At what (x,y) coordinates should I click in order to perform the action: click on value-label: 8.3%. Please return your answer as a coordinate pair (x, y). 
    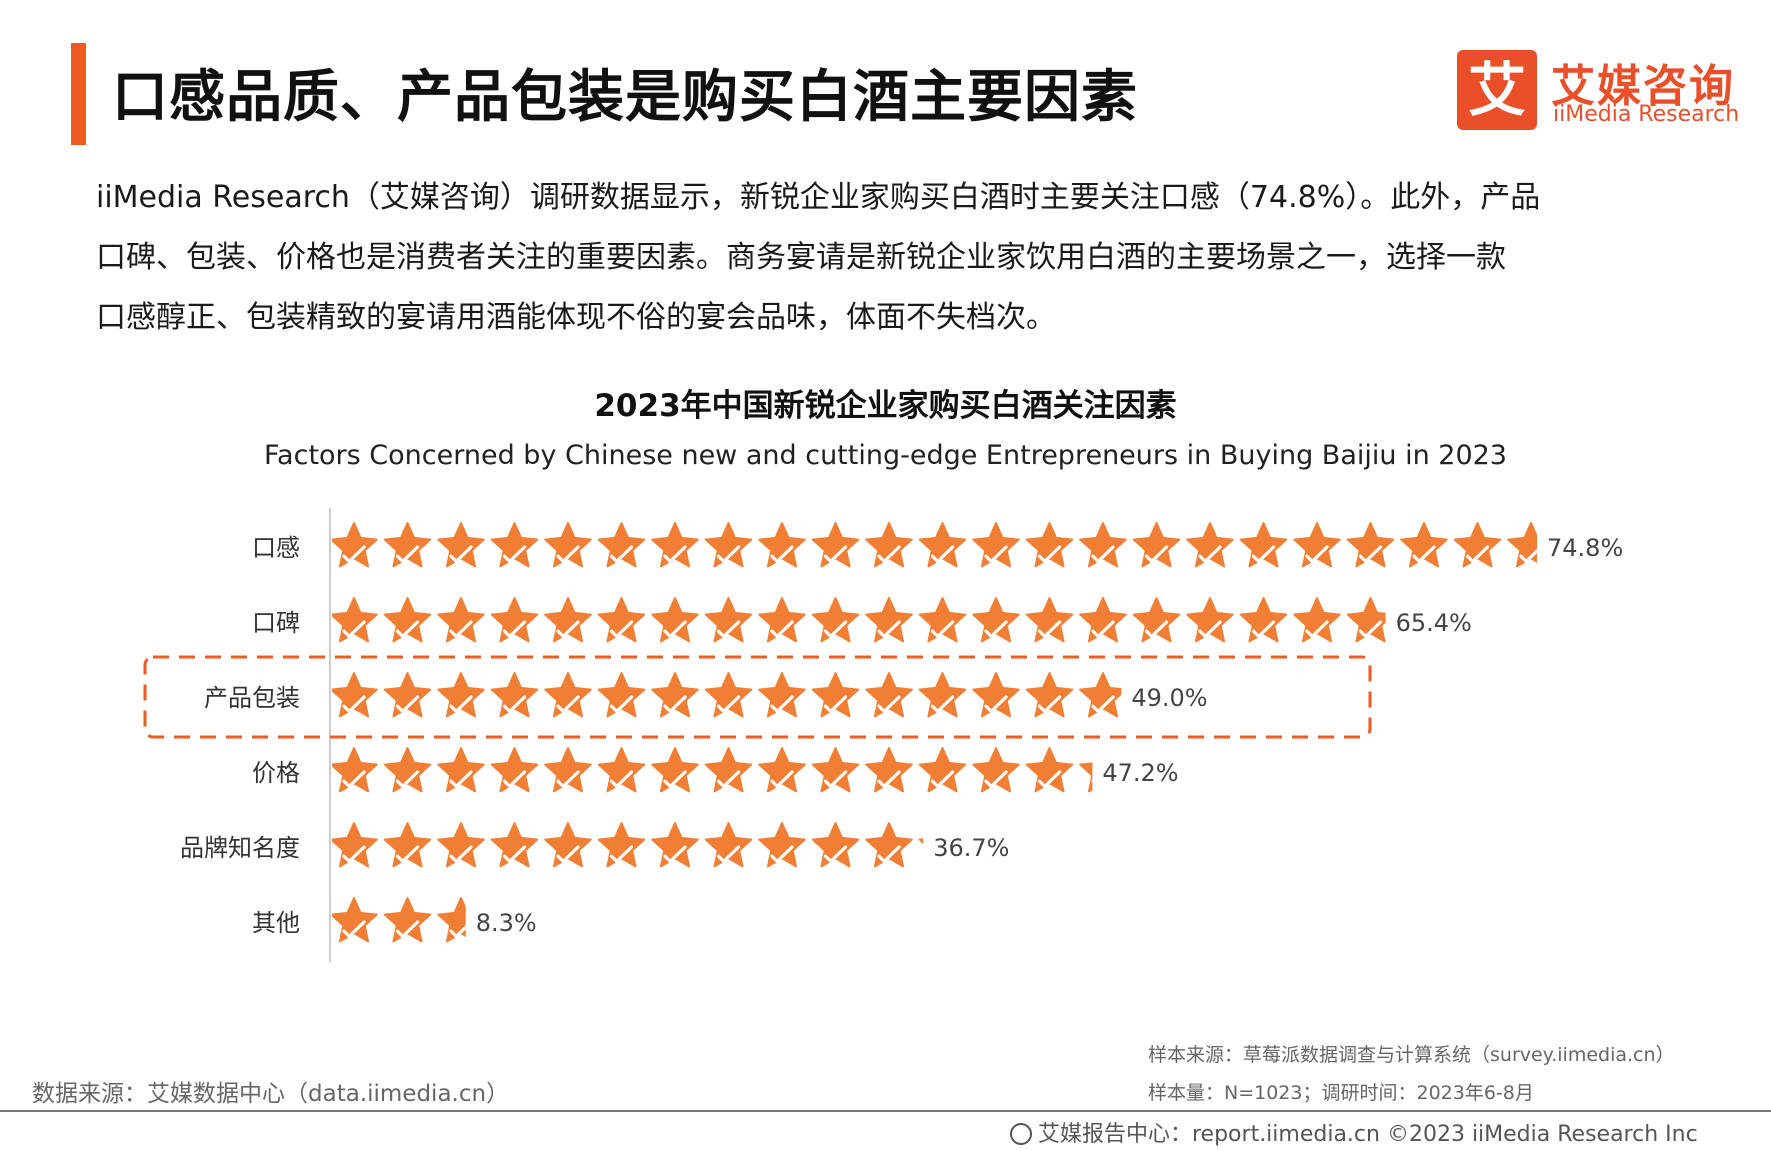
    Looking at the image, I should click on (506, 923).